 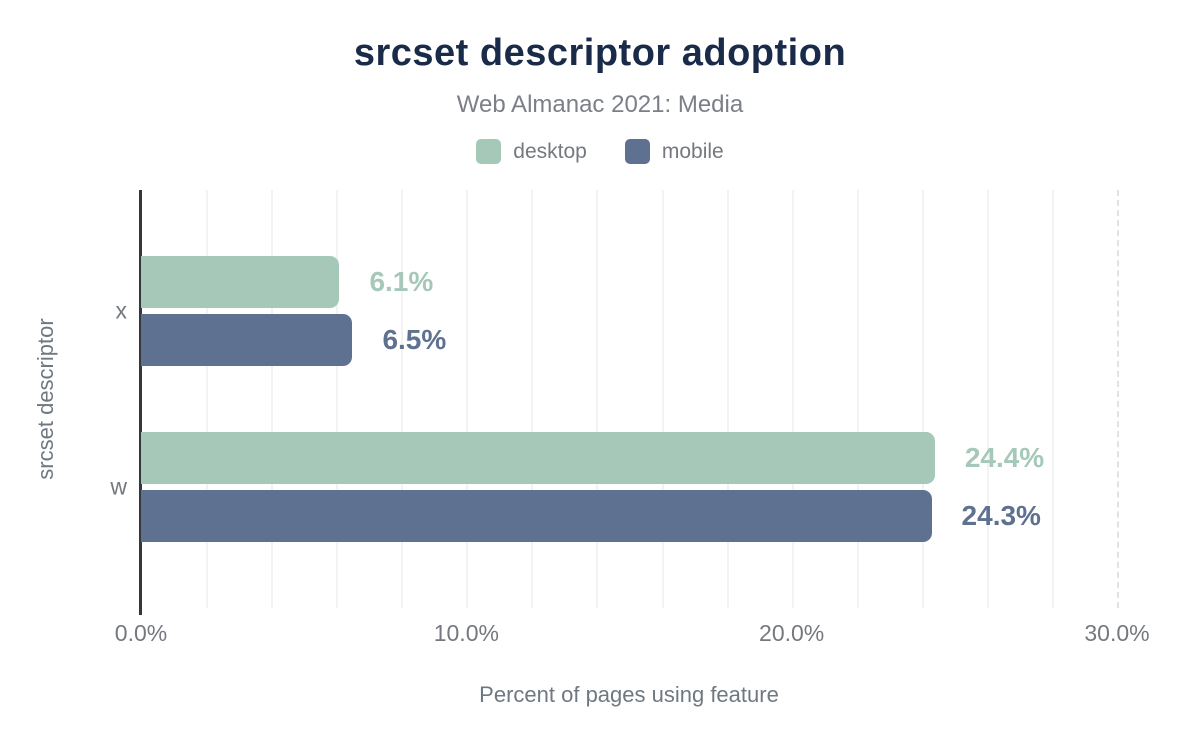 What do you see at coordinates (629, 282) in the screenshot?
I see `bar-row-desktop-x: 6.1%` at bounding box center [629, 282].